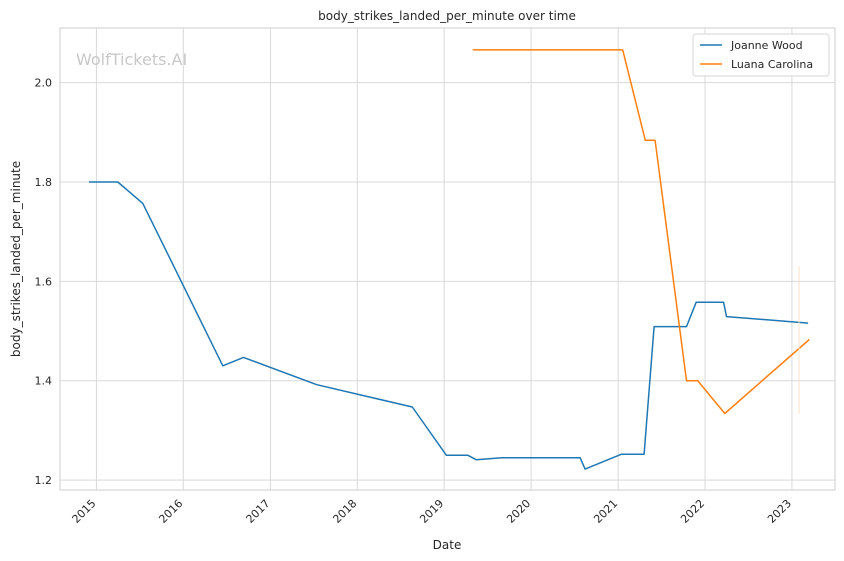 The image size is (844, 561). Describe the element at coordinates (692, 511) in the screenshot. I see `x-tick-label: 2022` at that location.